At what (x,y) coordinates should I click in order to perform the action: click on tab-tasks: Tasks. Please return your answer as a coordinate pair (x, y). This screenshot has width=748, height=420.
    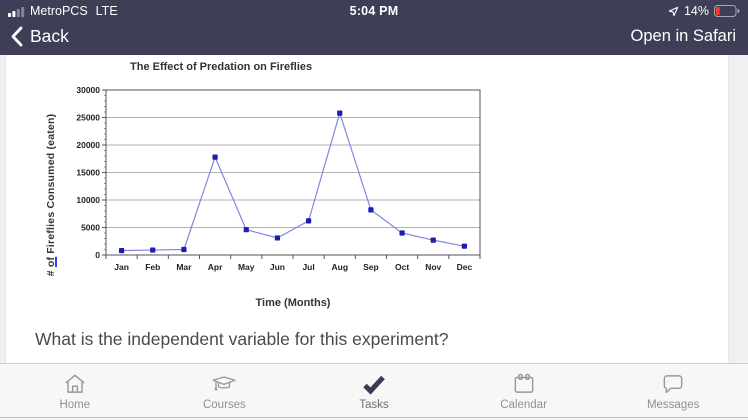
    Looking at the image, I should click on (374, 392).